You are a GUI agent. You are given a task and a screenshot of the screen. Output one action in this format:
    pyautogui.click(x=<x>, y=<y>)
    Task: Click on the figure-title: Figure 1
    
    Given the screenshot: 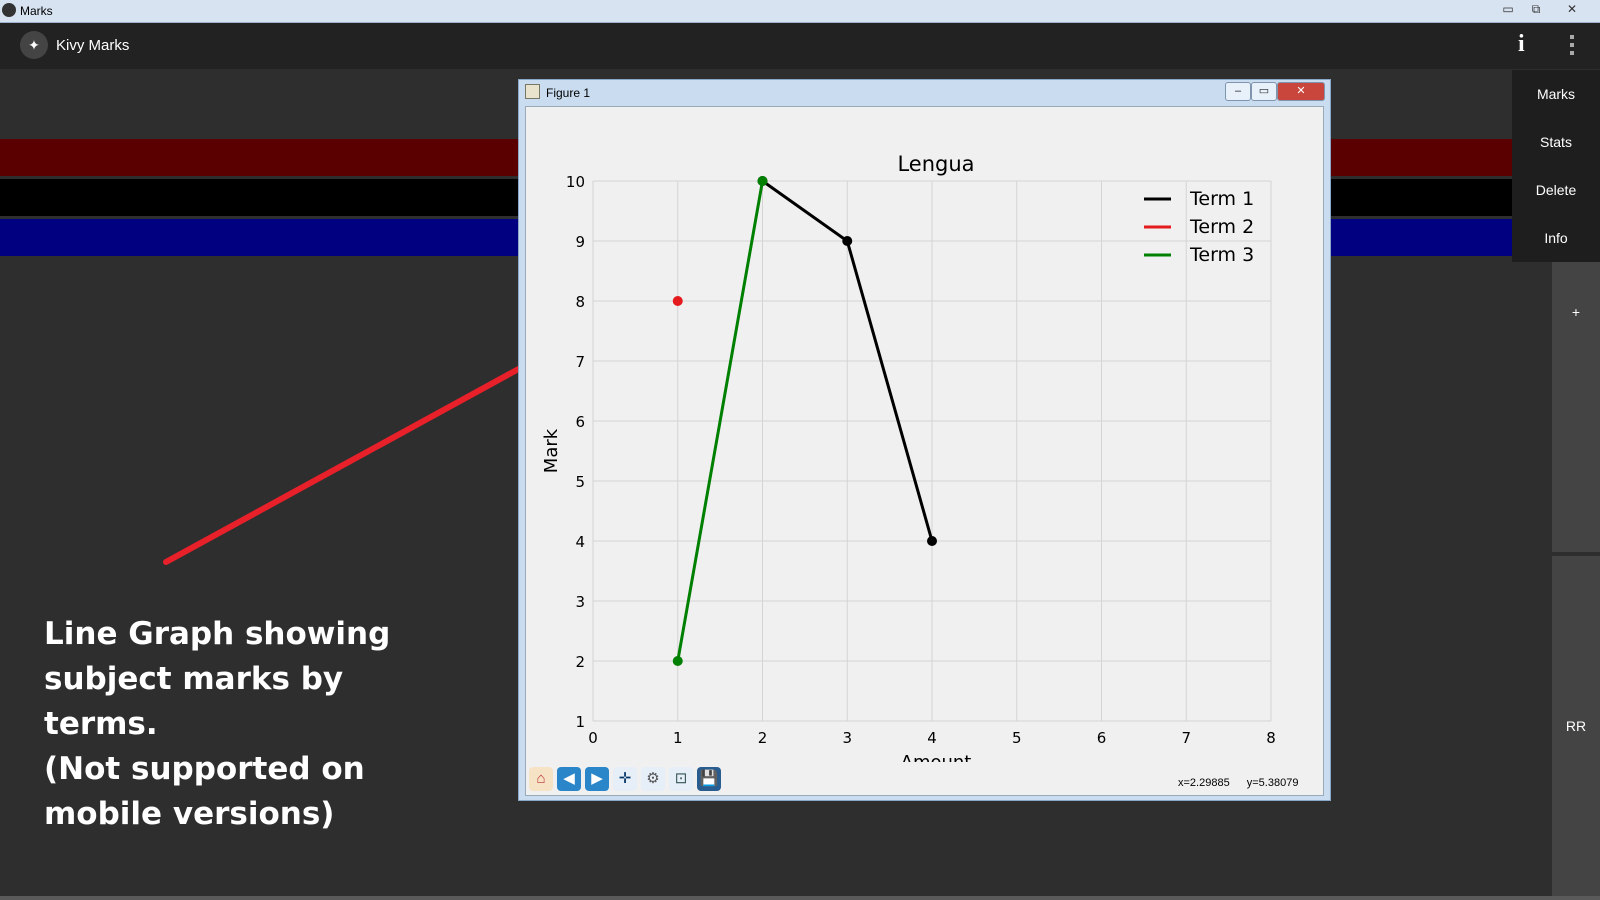 What is the action you would take?
    pyautogui.click(x=557, y=93)
    